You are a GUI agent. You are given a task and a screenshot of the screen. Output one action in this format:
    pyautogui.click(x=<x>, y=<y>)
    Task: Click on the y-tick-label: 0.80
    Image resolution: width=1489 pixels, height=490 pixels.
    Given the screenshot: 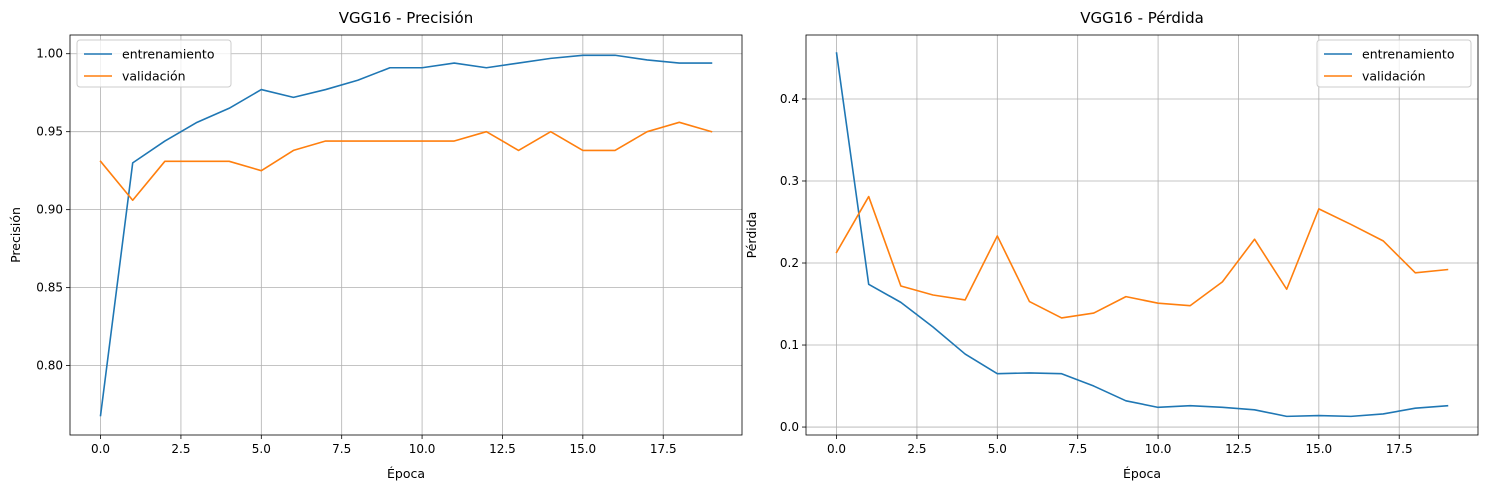 What is the action you would take?
    pyautogui.click(x=49, y=366)
    